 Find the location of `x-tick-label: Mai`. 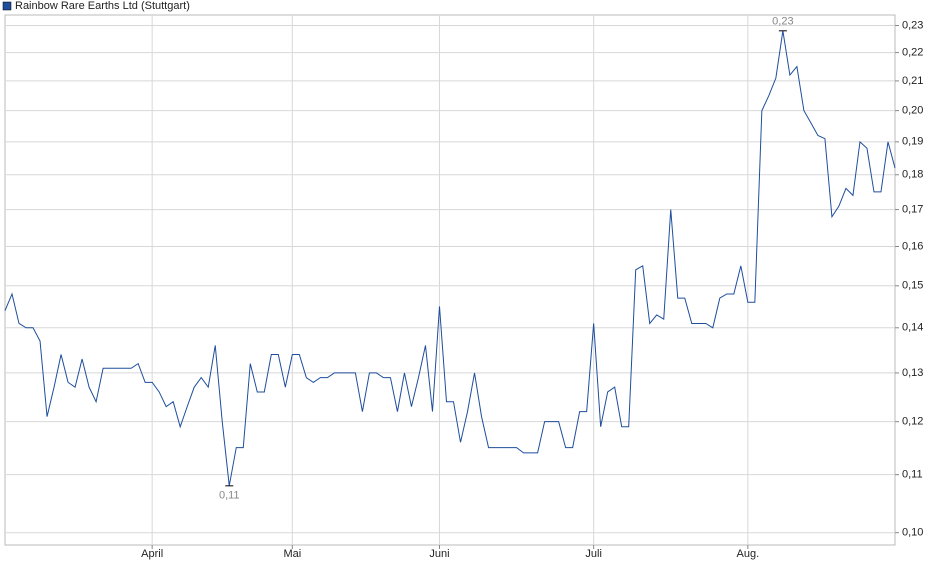

x-tick-label: Mai is located at coordinates (292, 554).